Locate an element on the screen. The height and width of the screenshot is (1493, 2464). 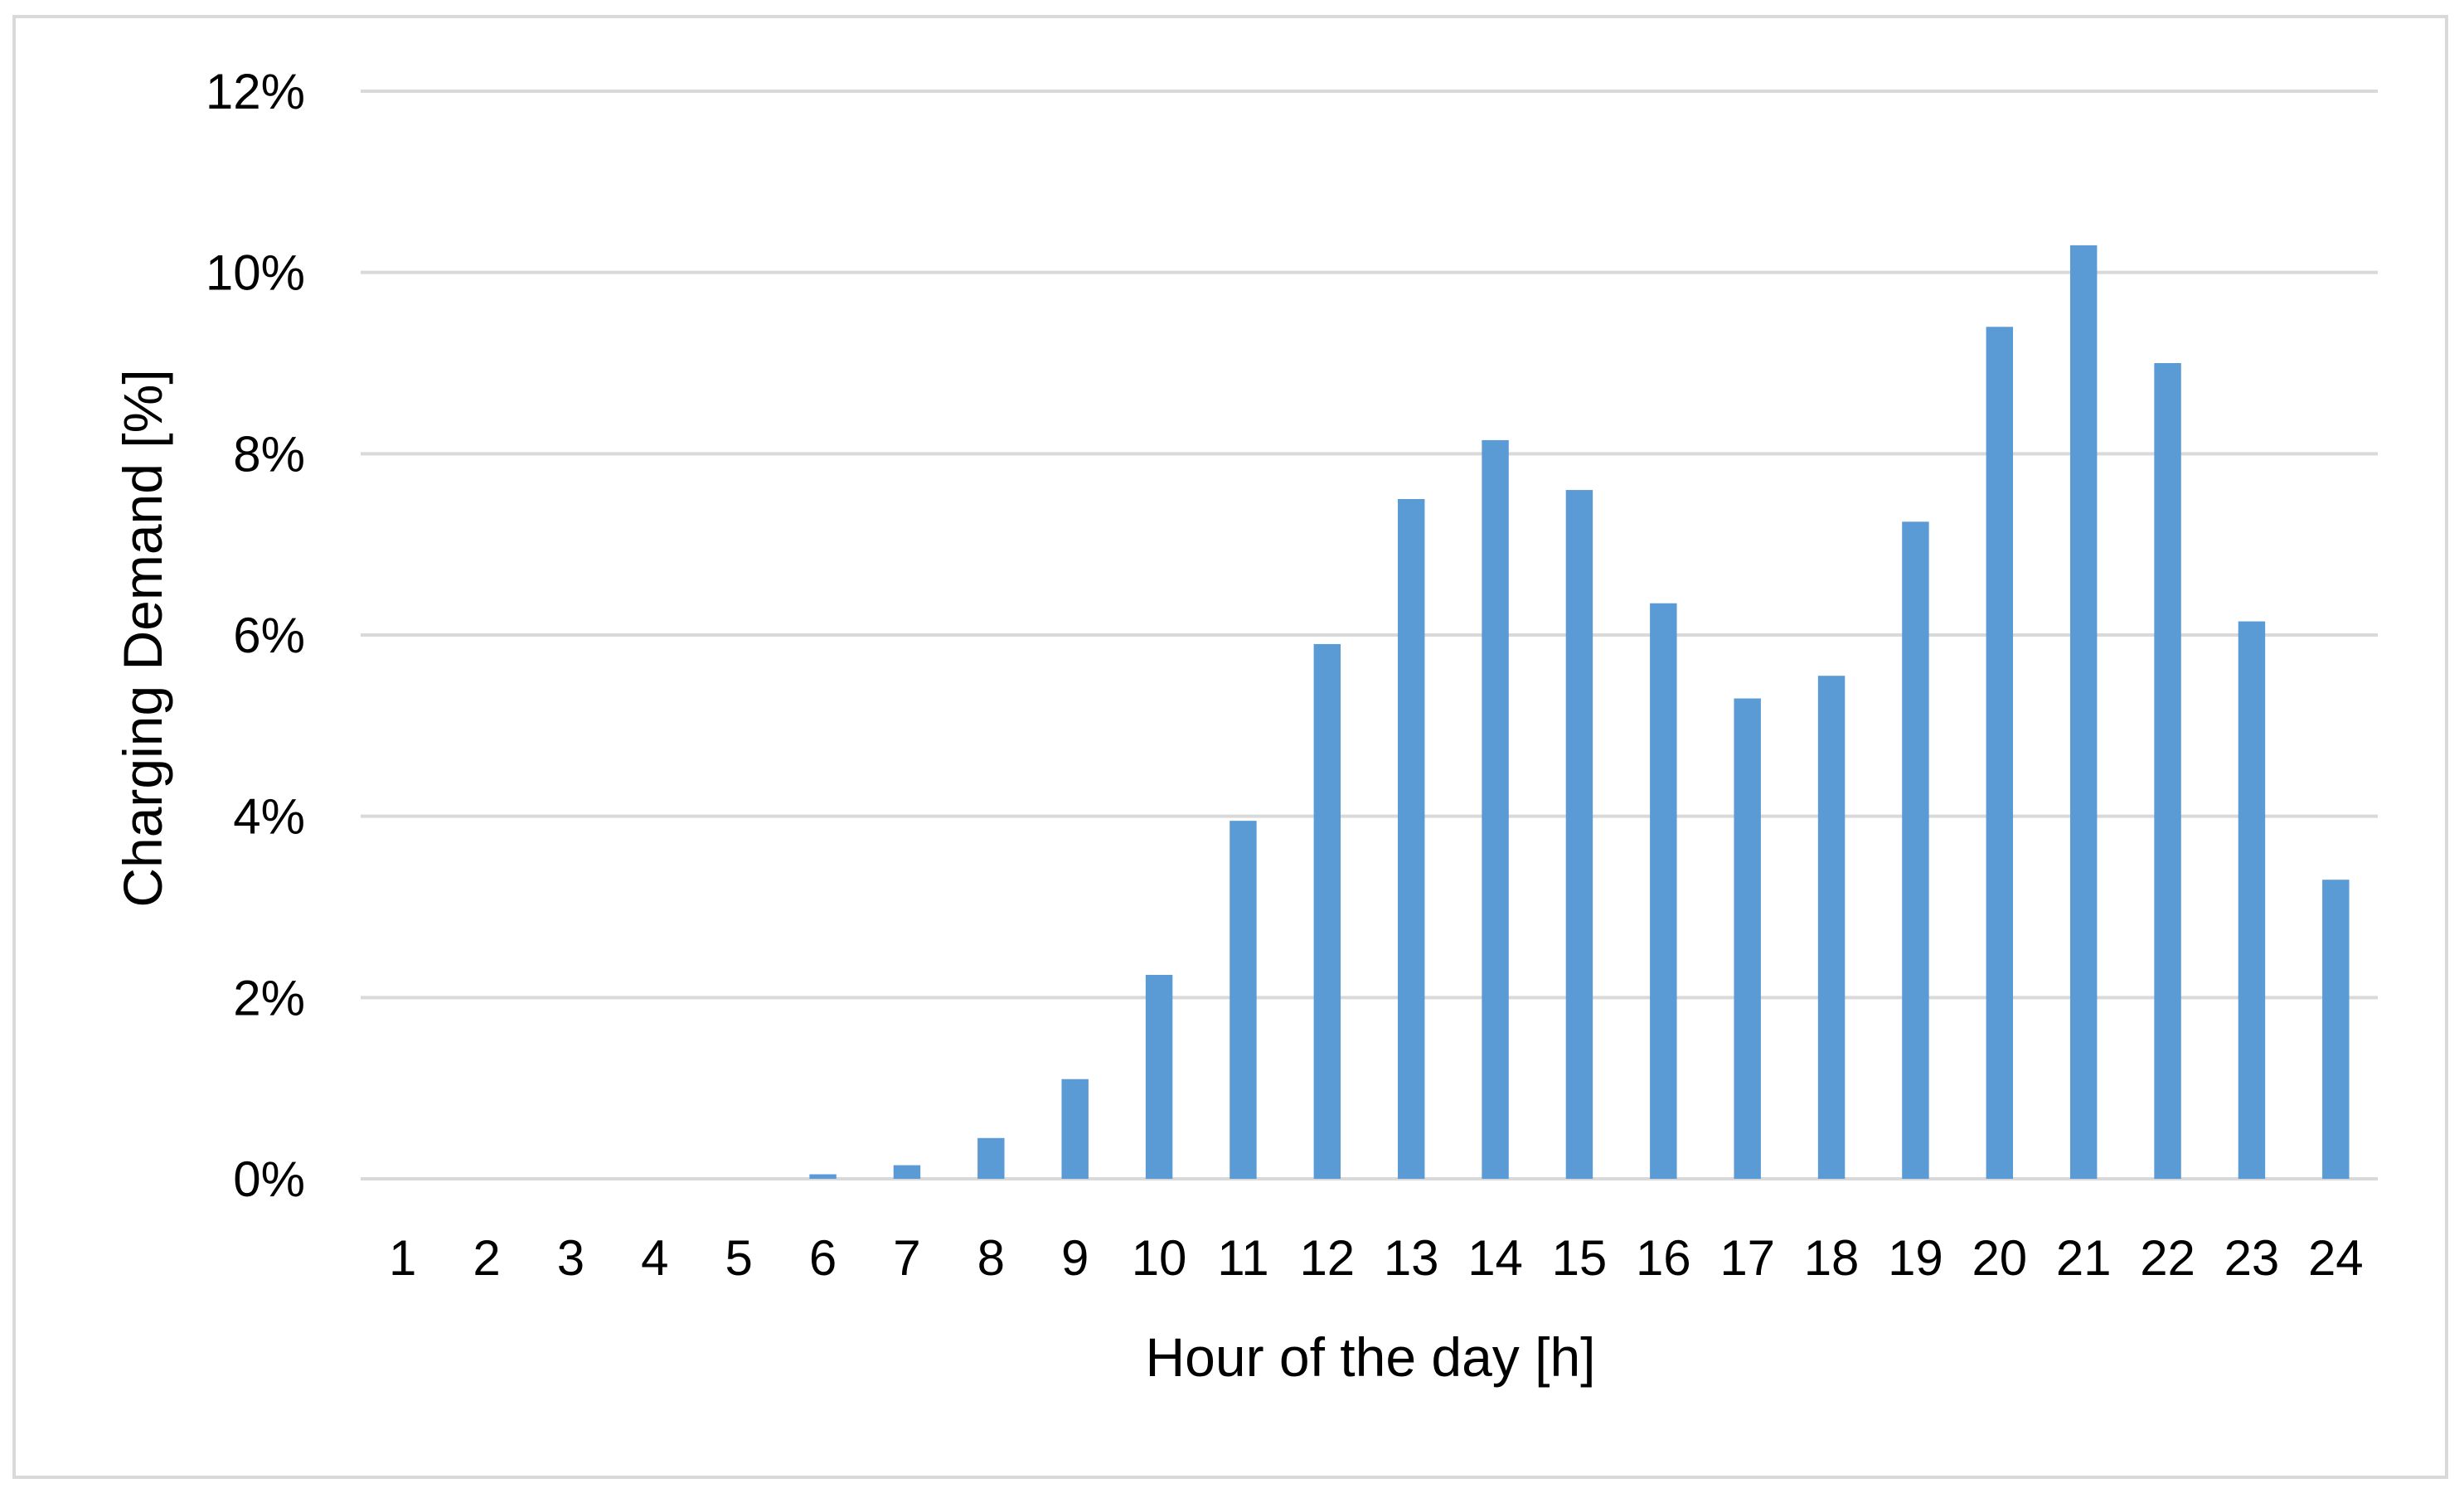
x-tick-label: 13 is located at coordinates (1411, 1258).